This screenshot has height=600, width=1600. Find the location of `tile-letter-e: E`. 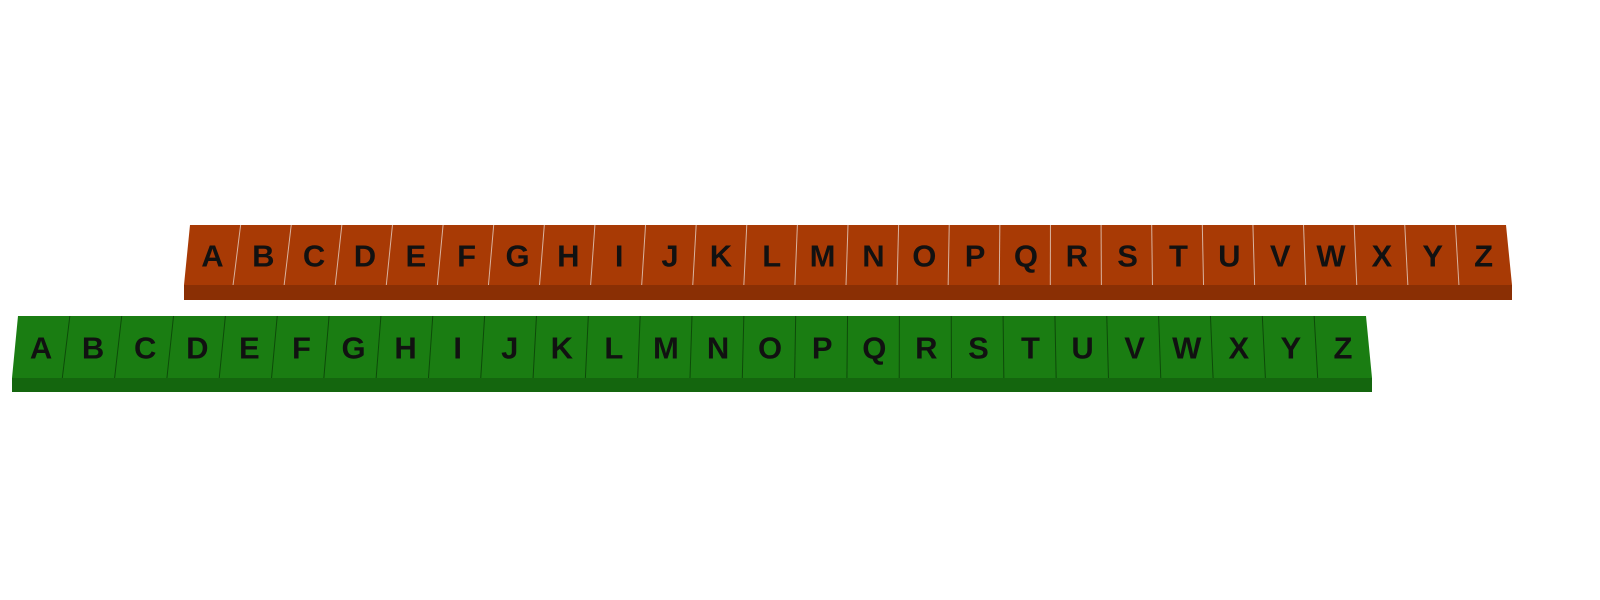

tile-letter-e: E is located at coordinates (249, 348).